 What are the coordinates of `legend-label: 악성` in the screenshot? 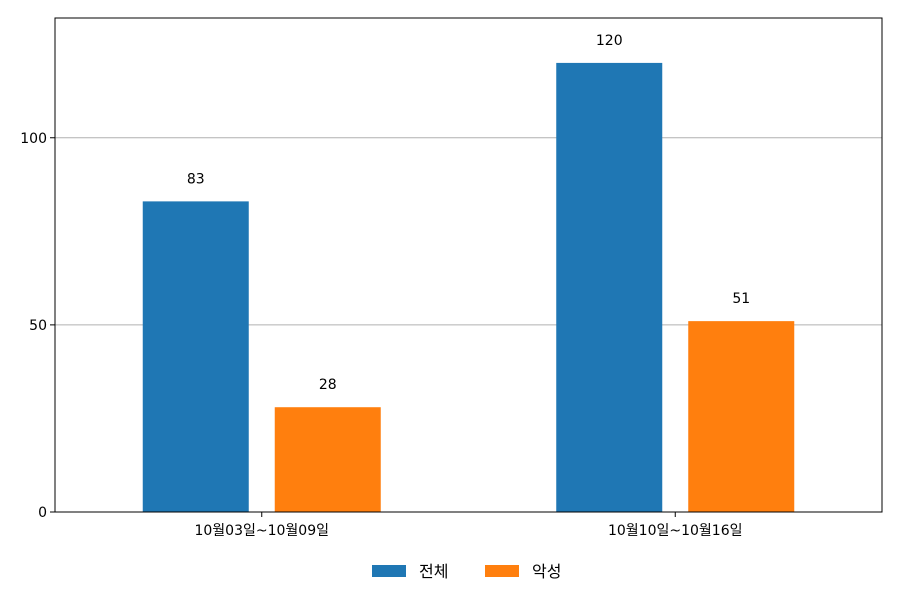 It's located at (546, 571).